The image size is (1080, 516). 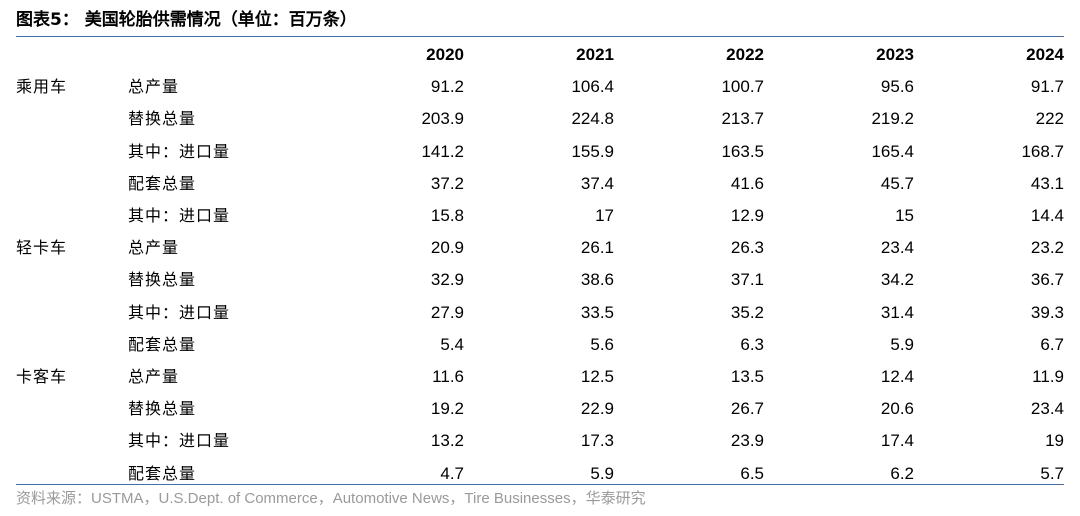 I want to click on year-header: 2024, so click(x=1045, y=54).